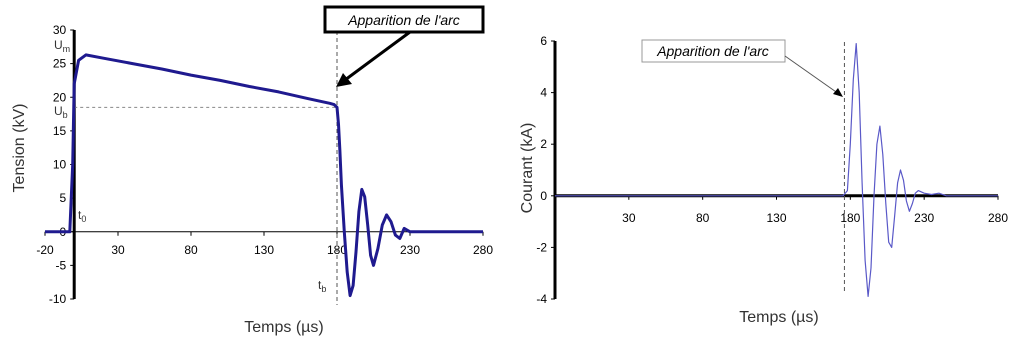  What do you see at coordinates (545, 170) in the screenshot?
I see `y-ticks: 6 4 2 0 -2 -4` at bounding box center [545, 170].